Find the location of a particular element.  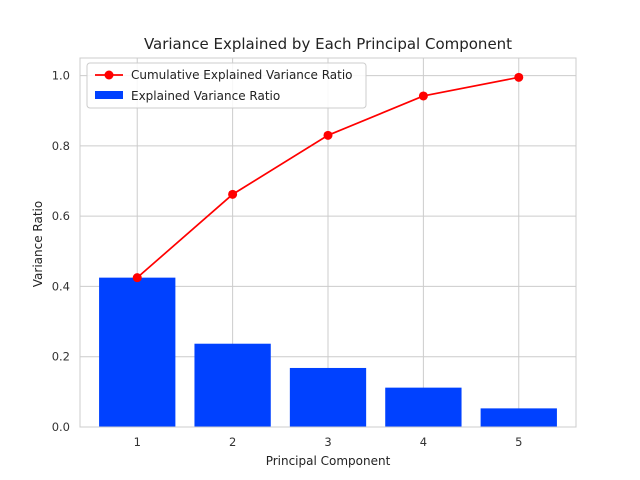

x-tick-labels: 1 2 3 4 5 is located at coordinates (328, 442).